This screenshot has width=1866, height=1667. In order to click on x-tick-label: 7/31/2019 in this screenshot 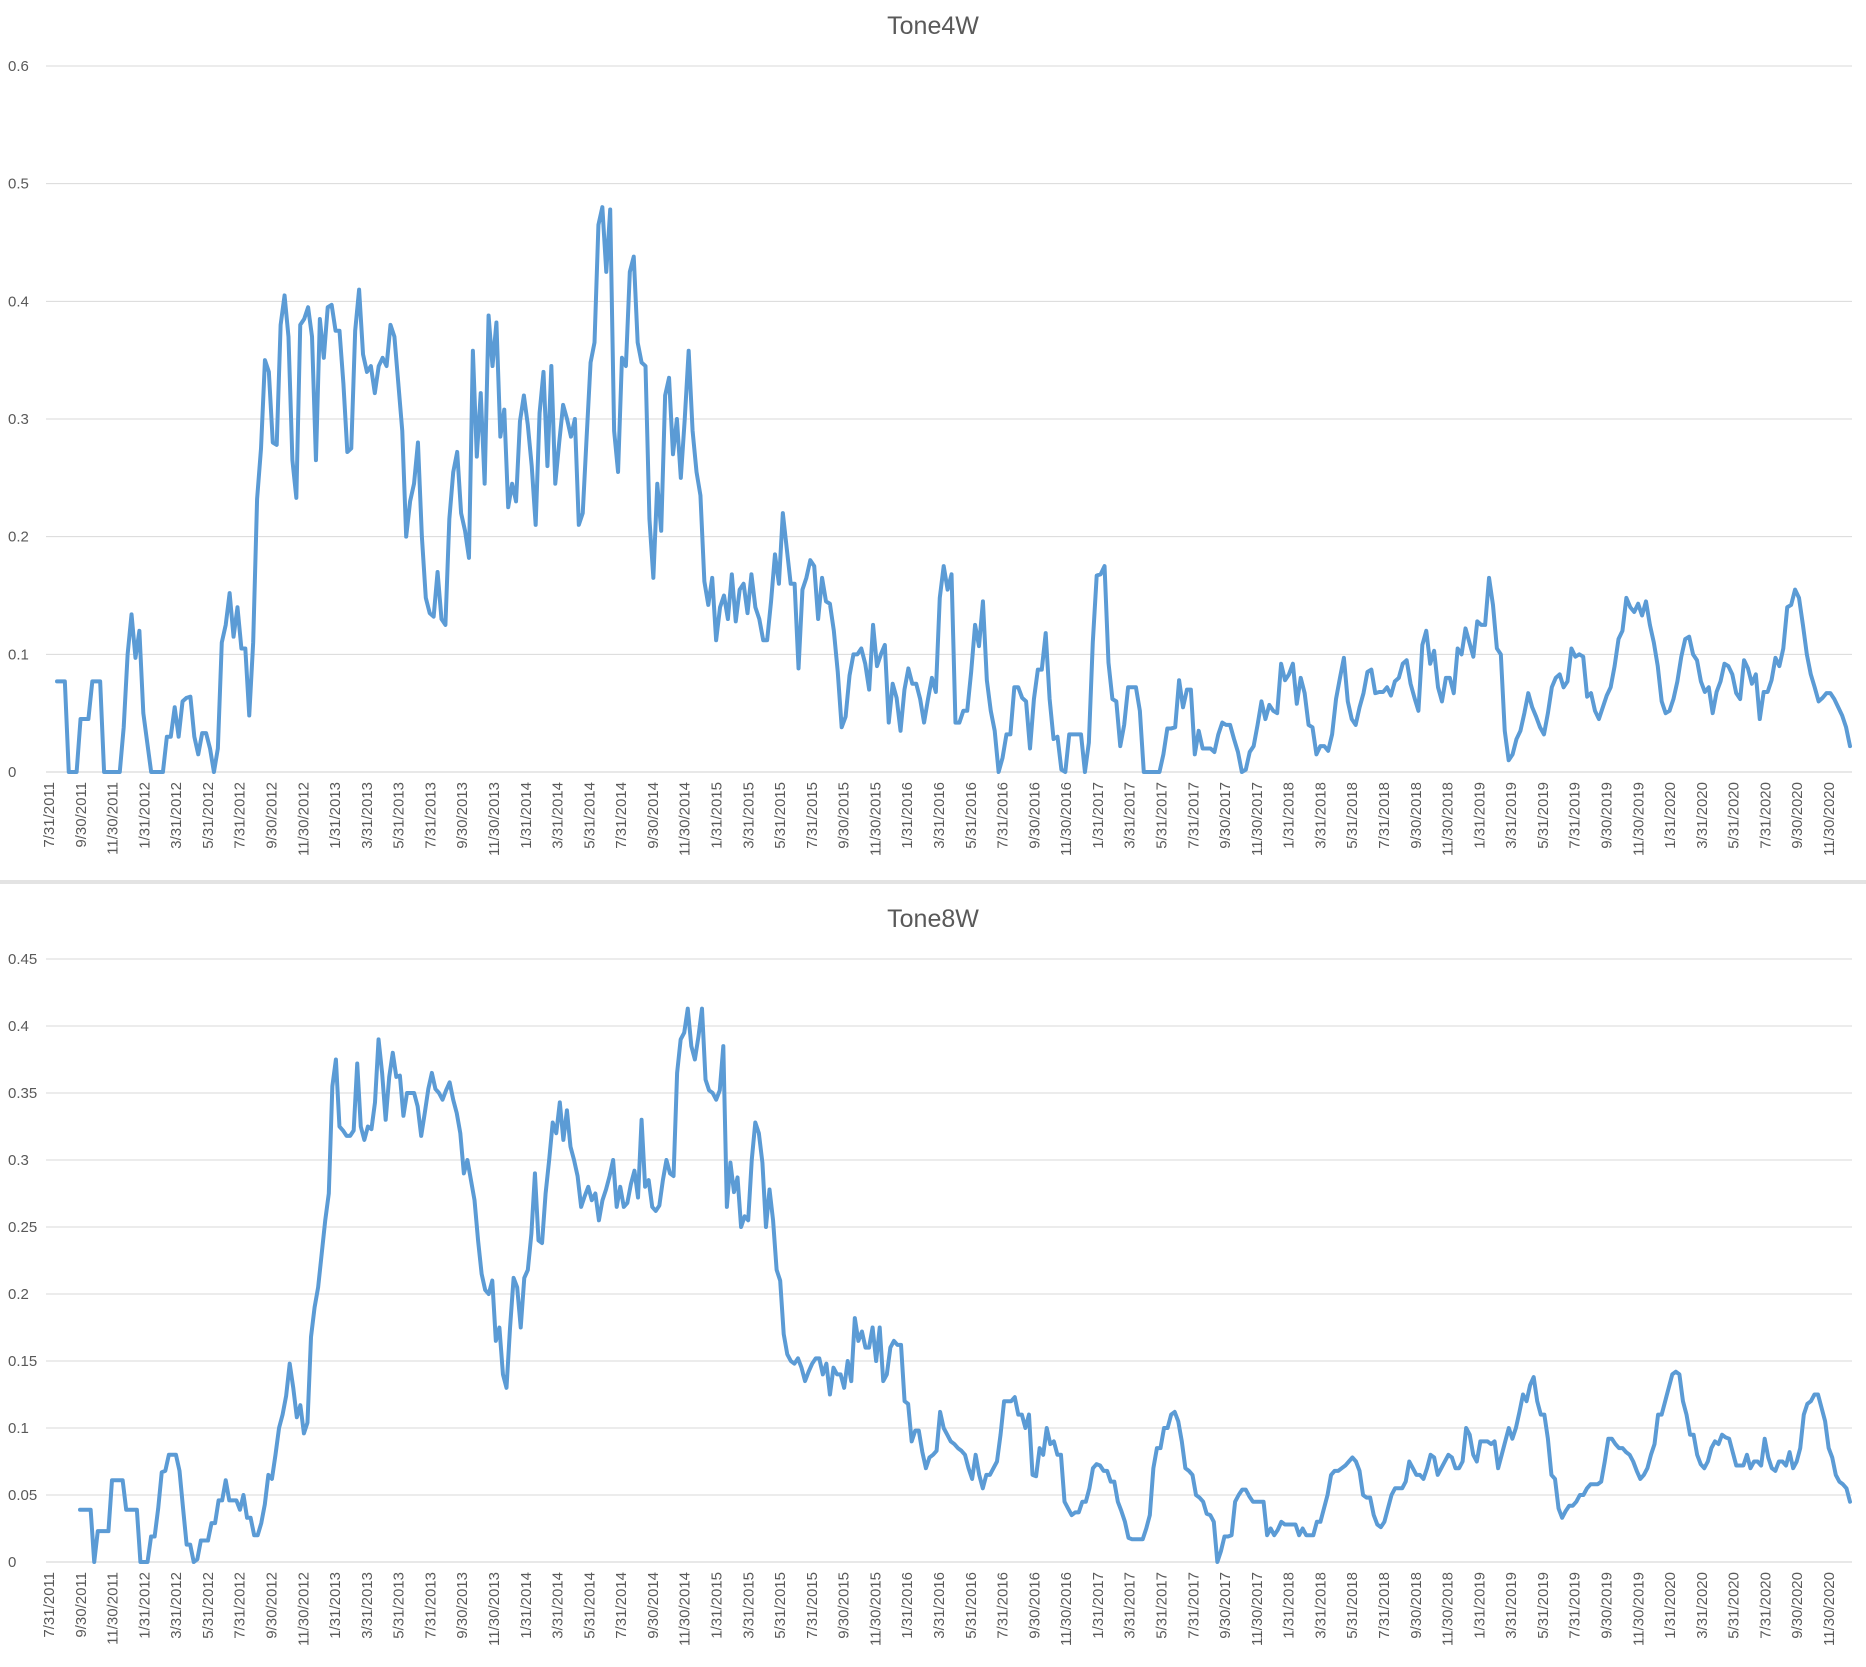, I will do `click(1575, 1605)`.